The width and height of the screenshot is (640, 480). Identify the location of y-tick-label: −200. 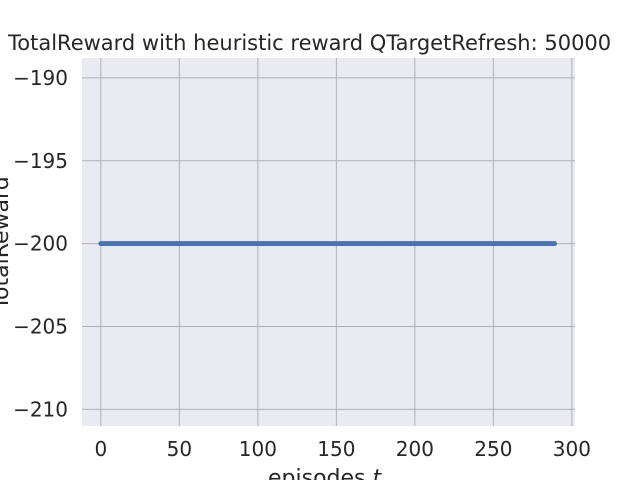
(40, 244).